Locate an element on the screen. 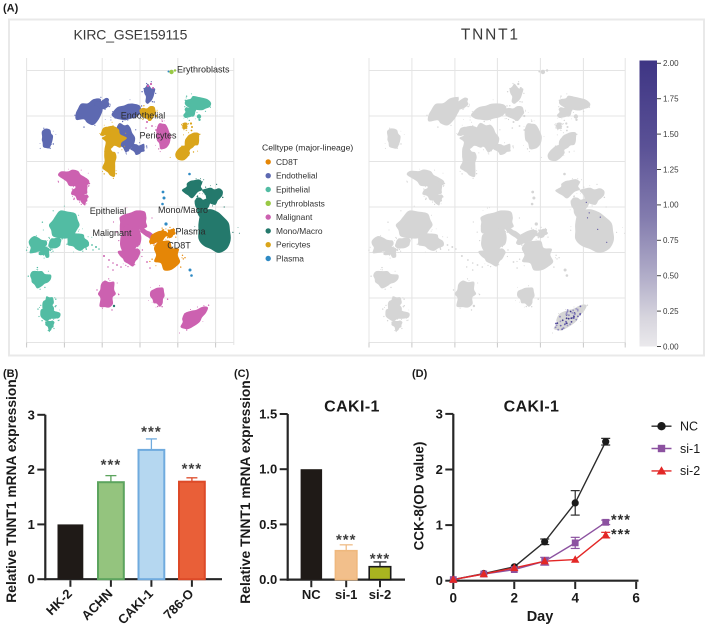  svg-text: 1.0 is located at coordinates (268, 469).